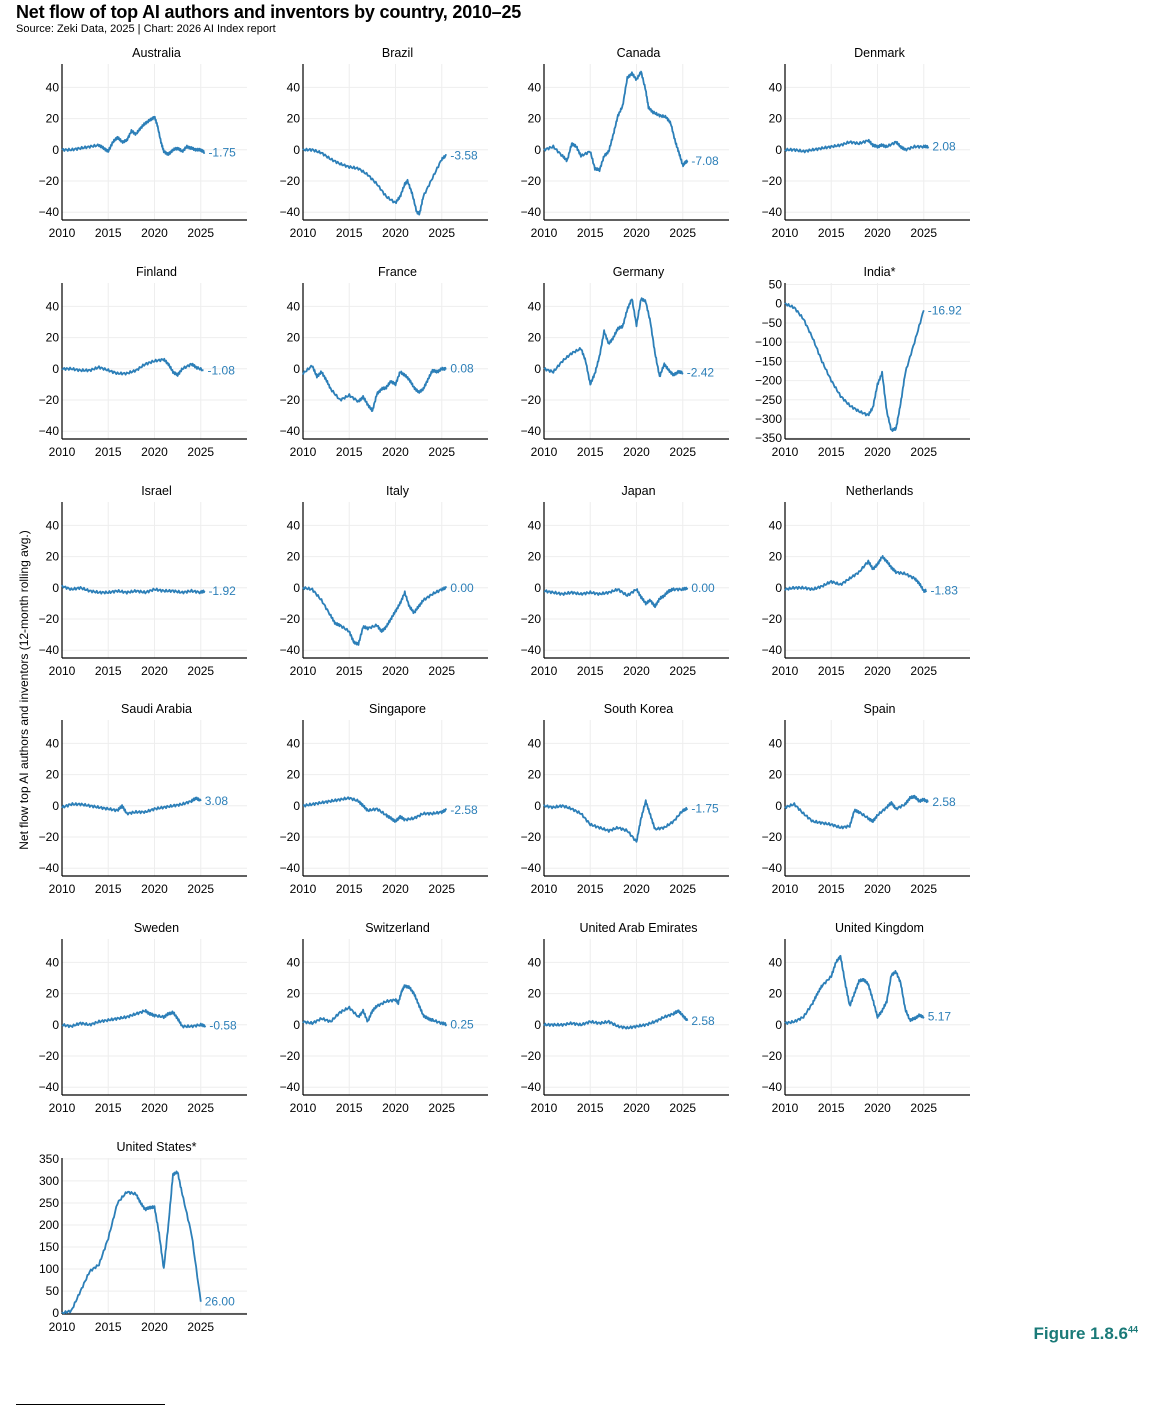 The image size is (1160, 1410). I want to click on chart-israel-x-tick-label: 2025, so click(200, 671).